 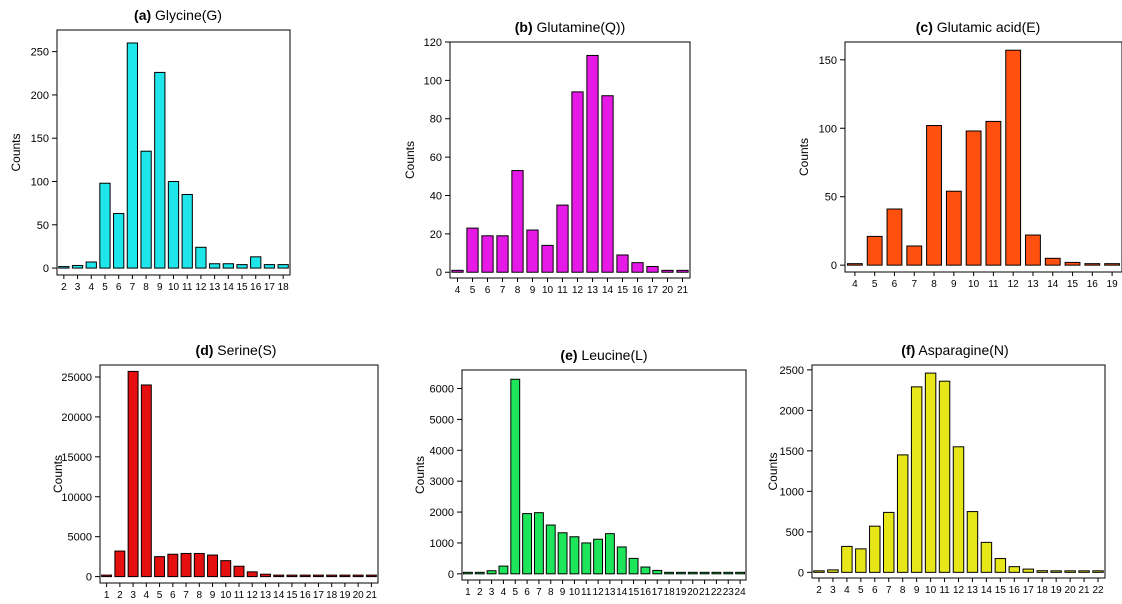 What do you see at coordinates (527, 592) in the screenshot?
I see `x-tick-label: 6` at bounding box center [527, 592].